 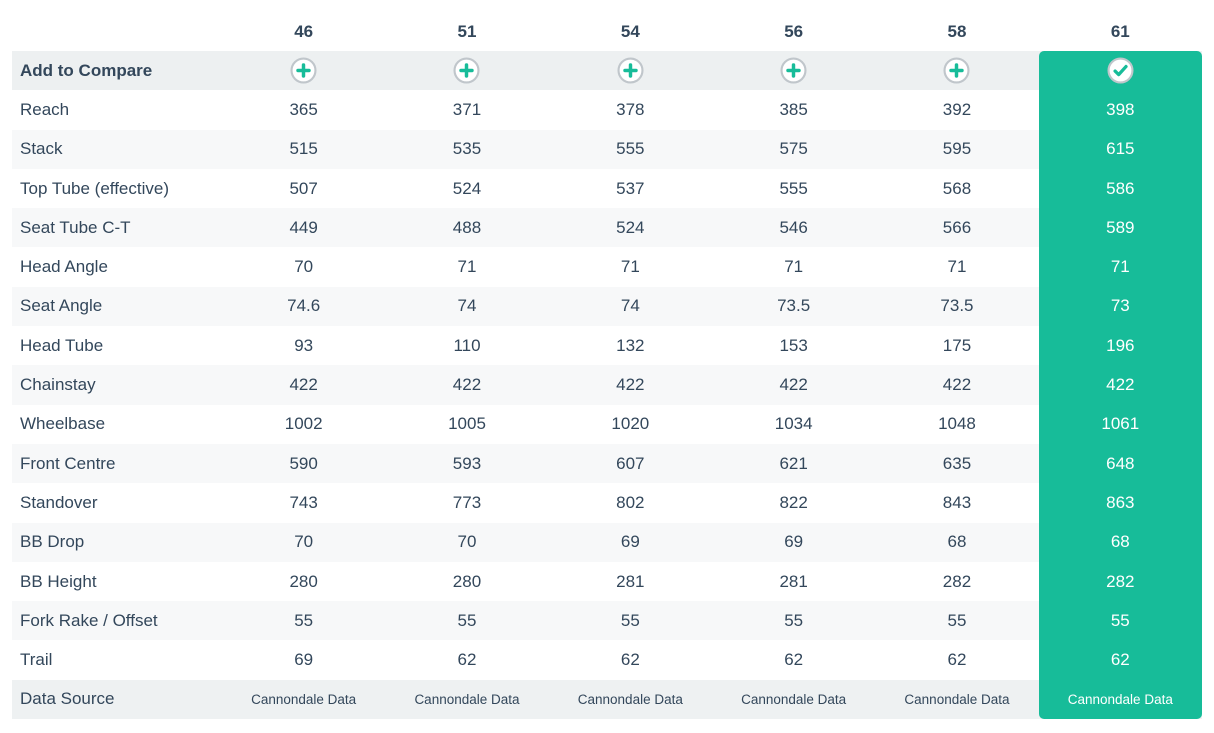 What do you see at coordinates (467, 227) in the screenshot?
I see `cell-value: 488` at bounding box center [467, 227].